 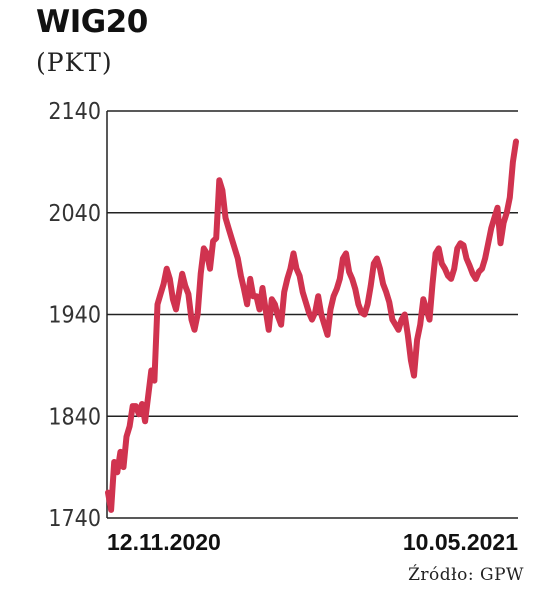 I want to click on y-tick-label: 1740, so click(x=74, y=519).